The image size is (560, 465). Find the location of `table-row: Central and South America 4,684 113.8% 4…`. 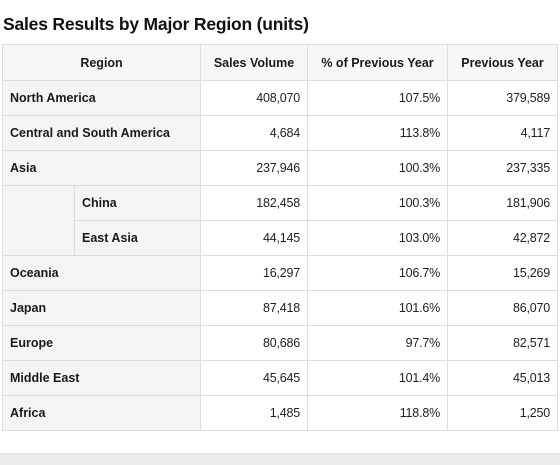

table-row: Central and South America 4,684 113.8% 4… is located at coordinates (280, 133).